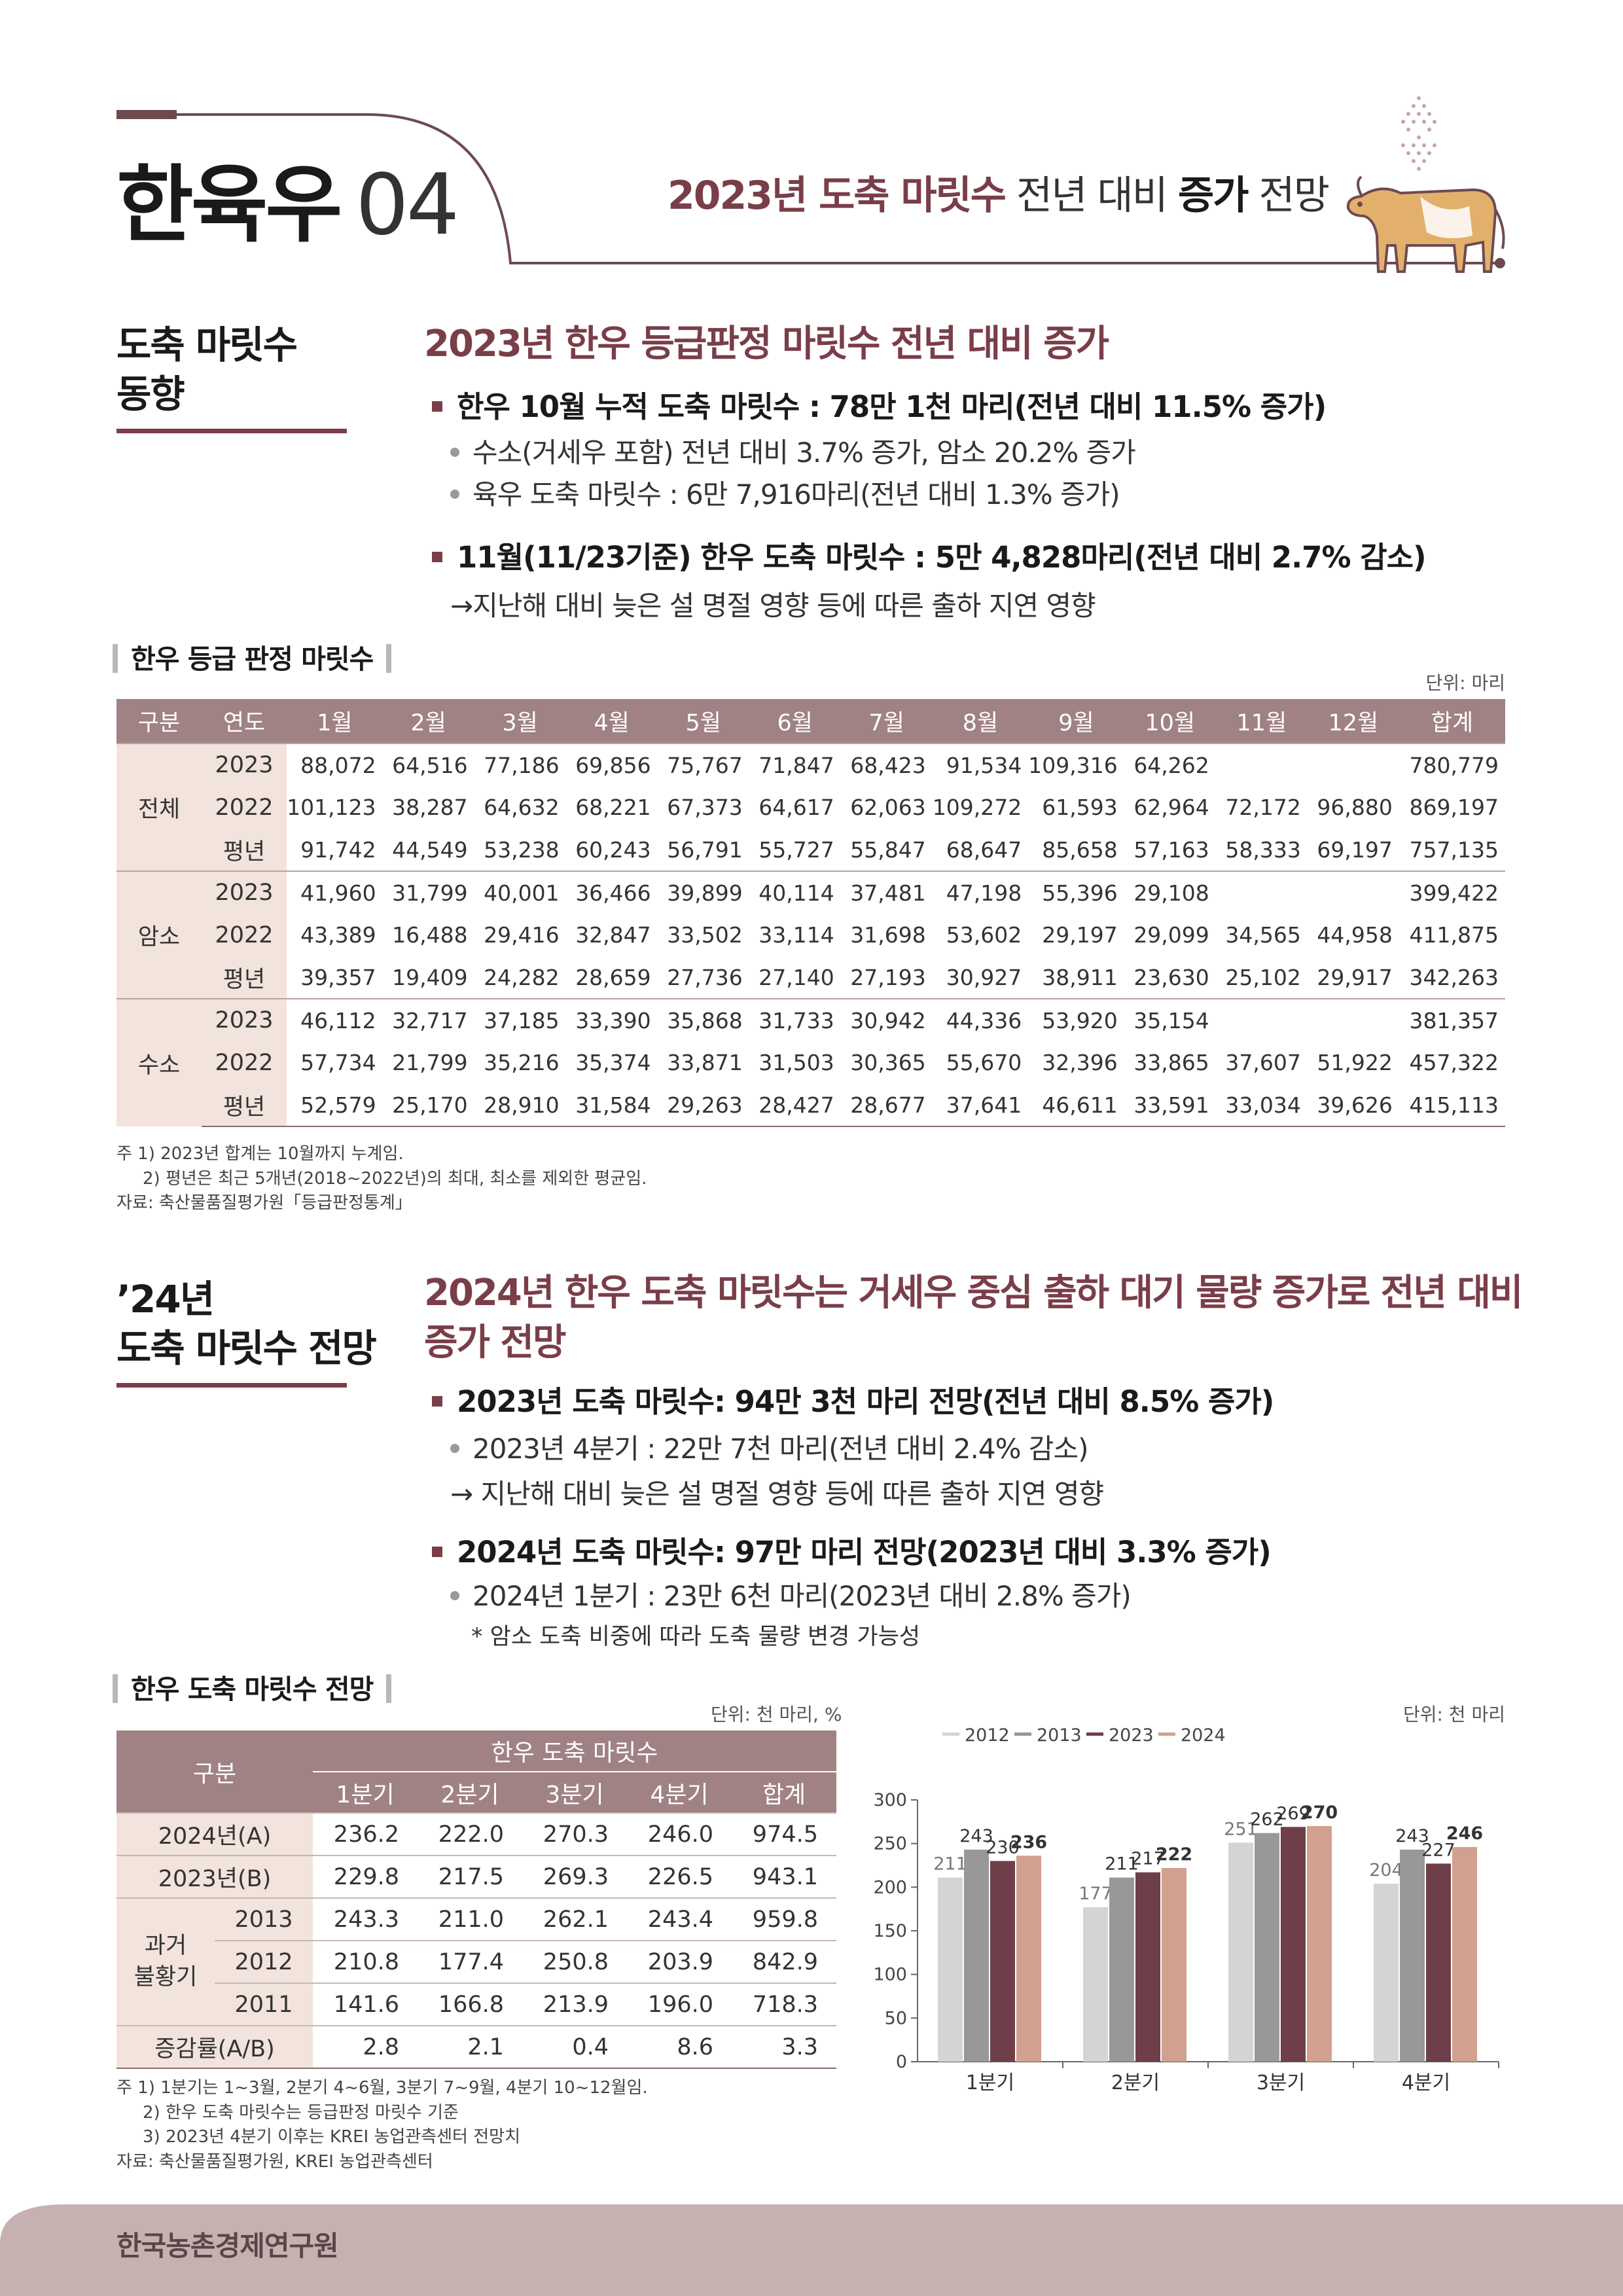 The height and width of the screenshot is (2296, 1623). Describe the element at coordinates (679, 1834) in the screenshot. I see `table2-cell: 246.0` at that location.